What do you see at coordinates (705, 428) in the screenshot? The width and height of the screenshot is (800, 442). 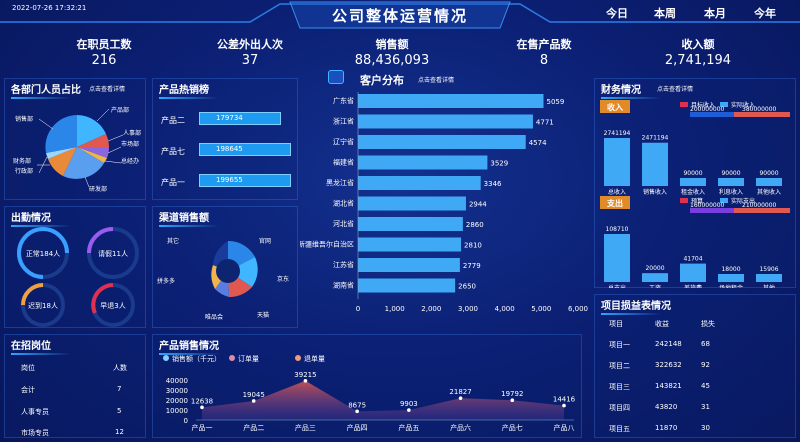 I see `profit-cell: 30` at bounding box center [705, 428].